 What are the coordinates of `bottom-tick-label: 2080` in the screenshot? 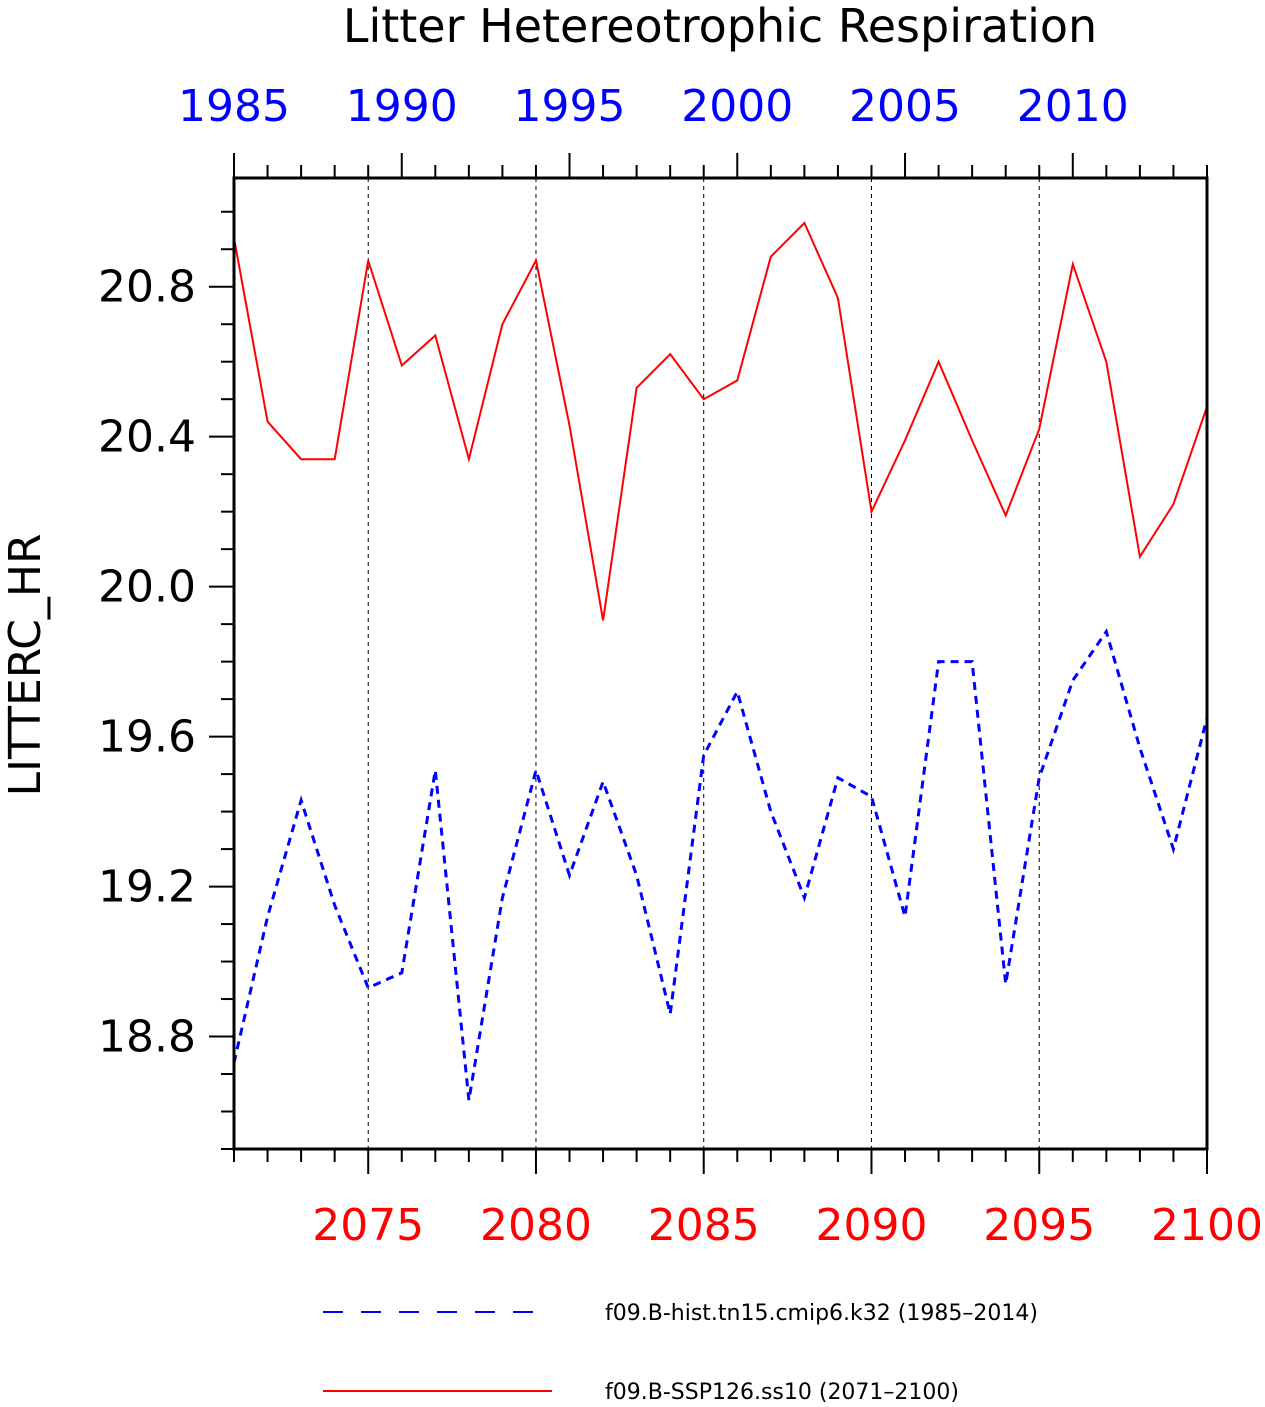 It's located at (536, 1225).